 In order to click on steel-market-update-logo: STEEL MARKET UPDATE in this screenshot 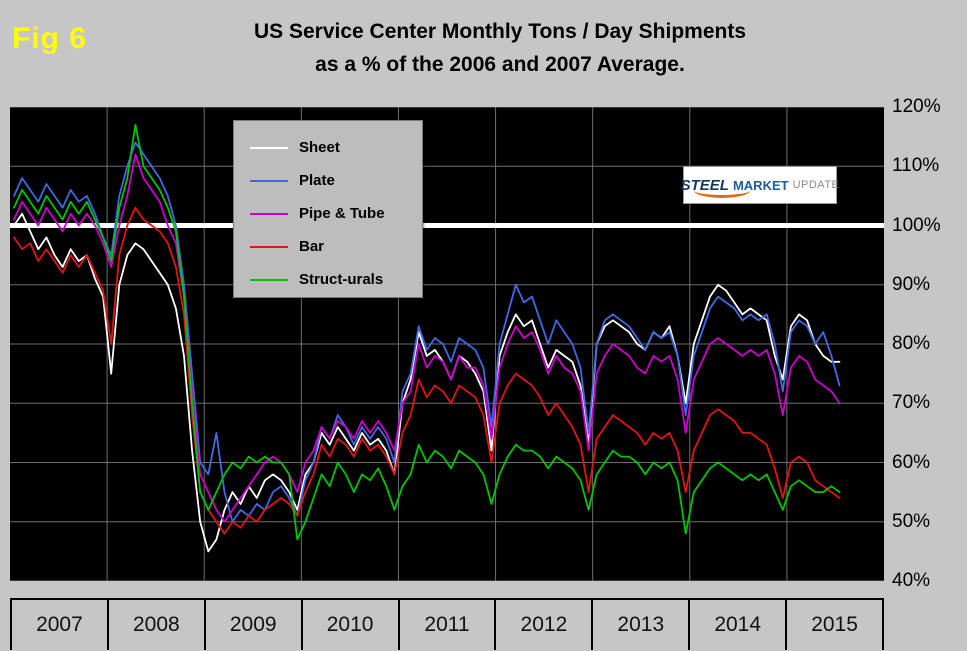, I will do `click(760, 185)`.